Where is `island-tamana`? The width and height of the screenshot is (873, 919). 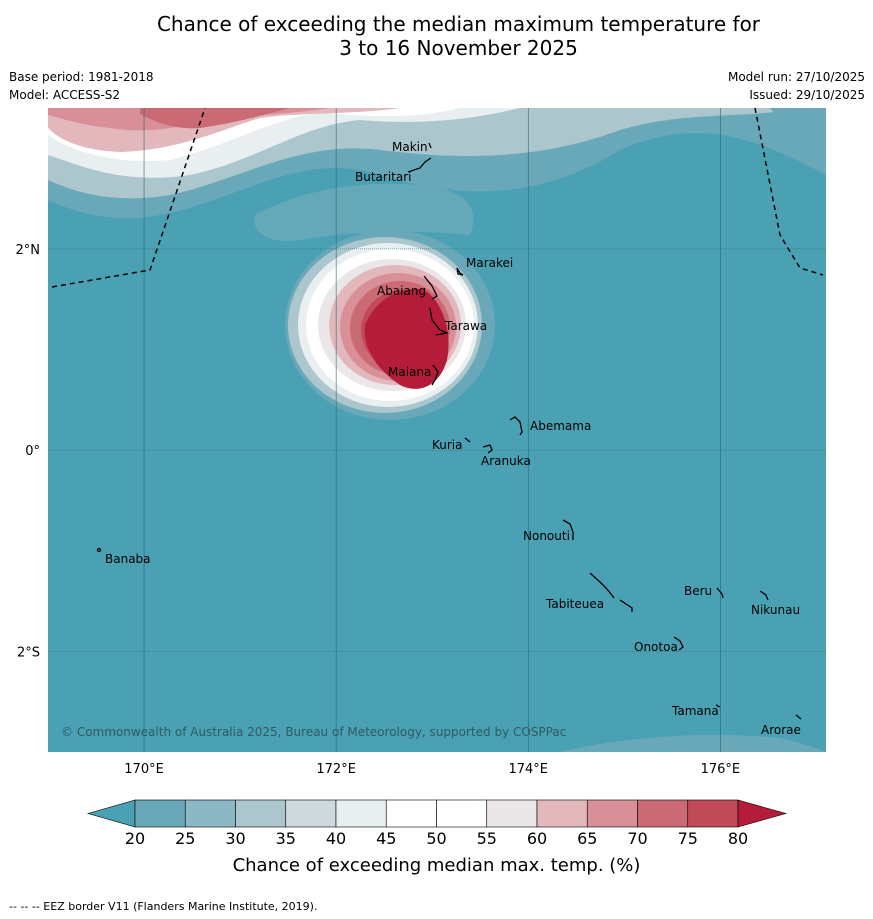
island-tamana is located at coordinates (718, 706).